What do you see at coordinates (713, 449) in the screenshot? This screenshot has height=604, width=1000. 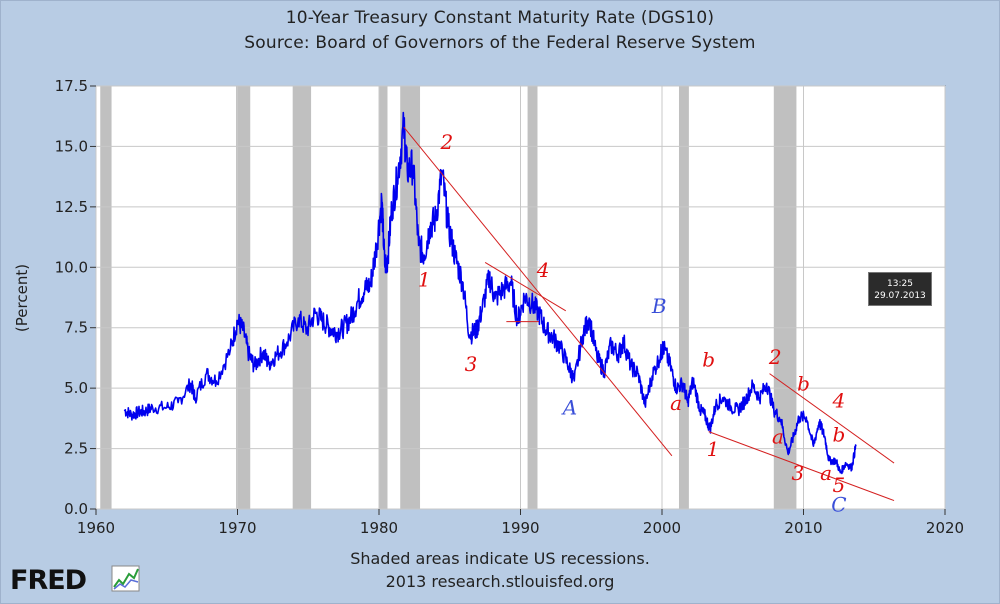 I see `annotation-8: 1` at bounding box center [713, 449].